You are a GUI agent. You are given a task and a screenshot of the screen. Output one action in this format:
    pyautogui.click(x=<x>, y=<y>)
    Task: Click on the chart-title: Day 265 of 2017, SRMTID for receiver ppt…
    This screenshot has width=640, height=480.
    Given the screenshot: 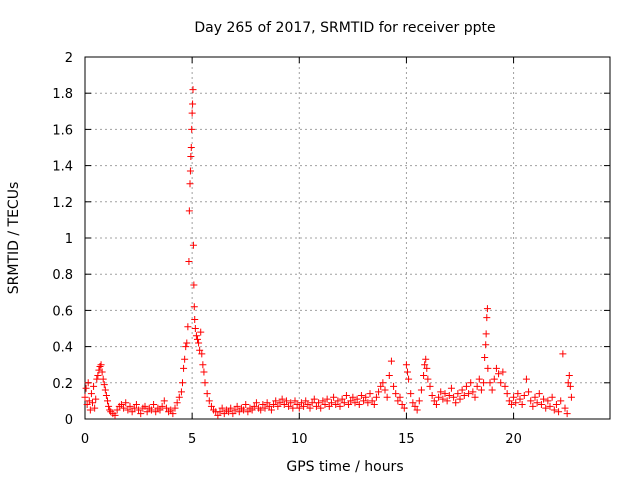 What is the action you would take?
    pyautogui.click(x=344, y=28)
    